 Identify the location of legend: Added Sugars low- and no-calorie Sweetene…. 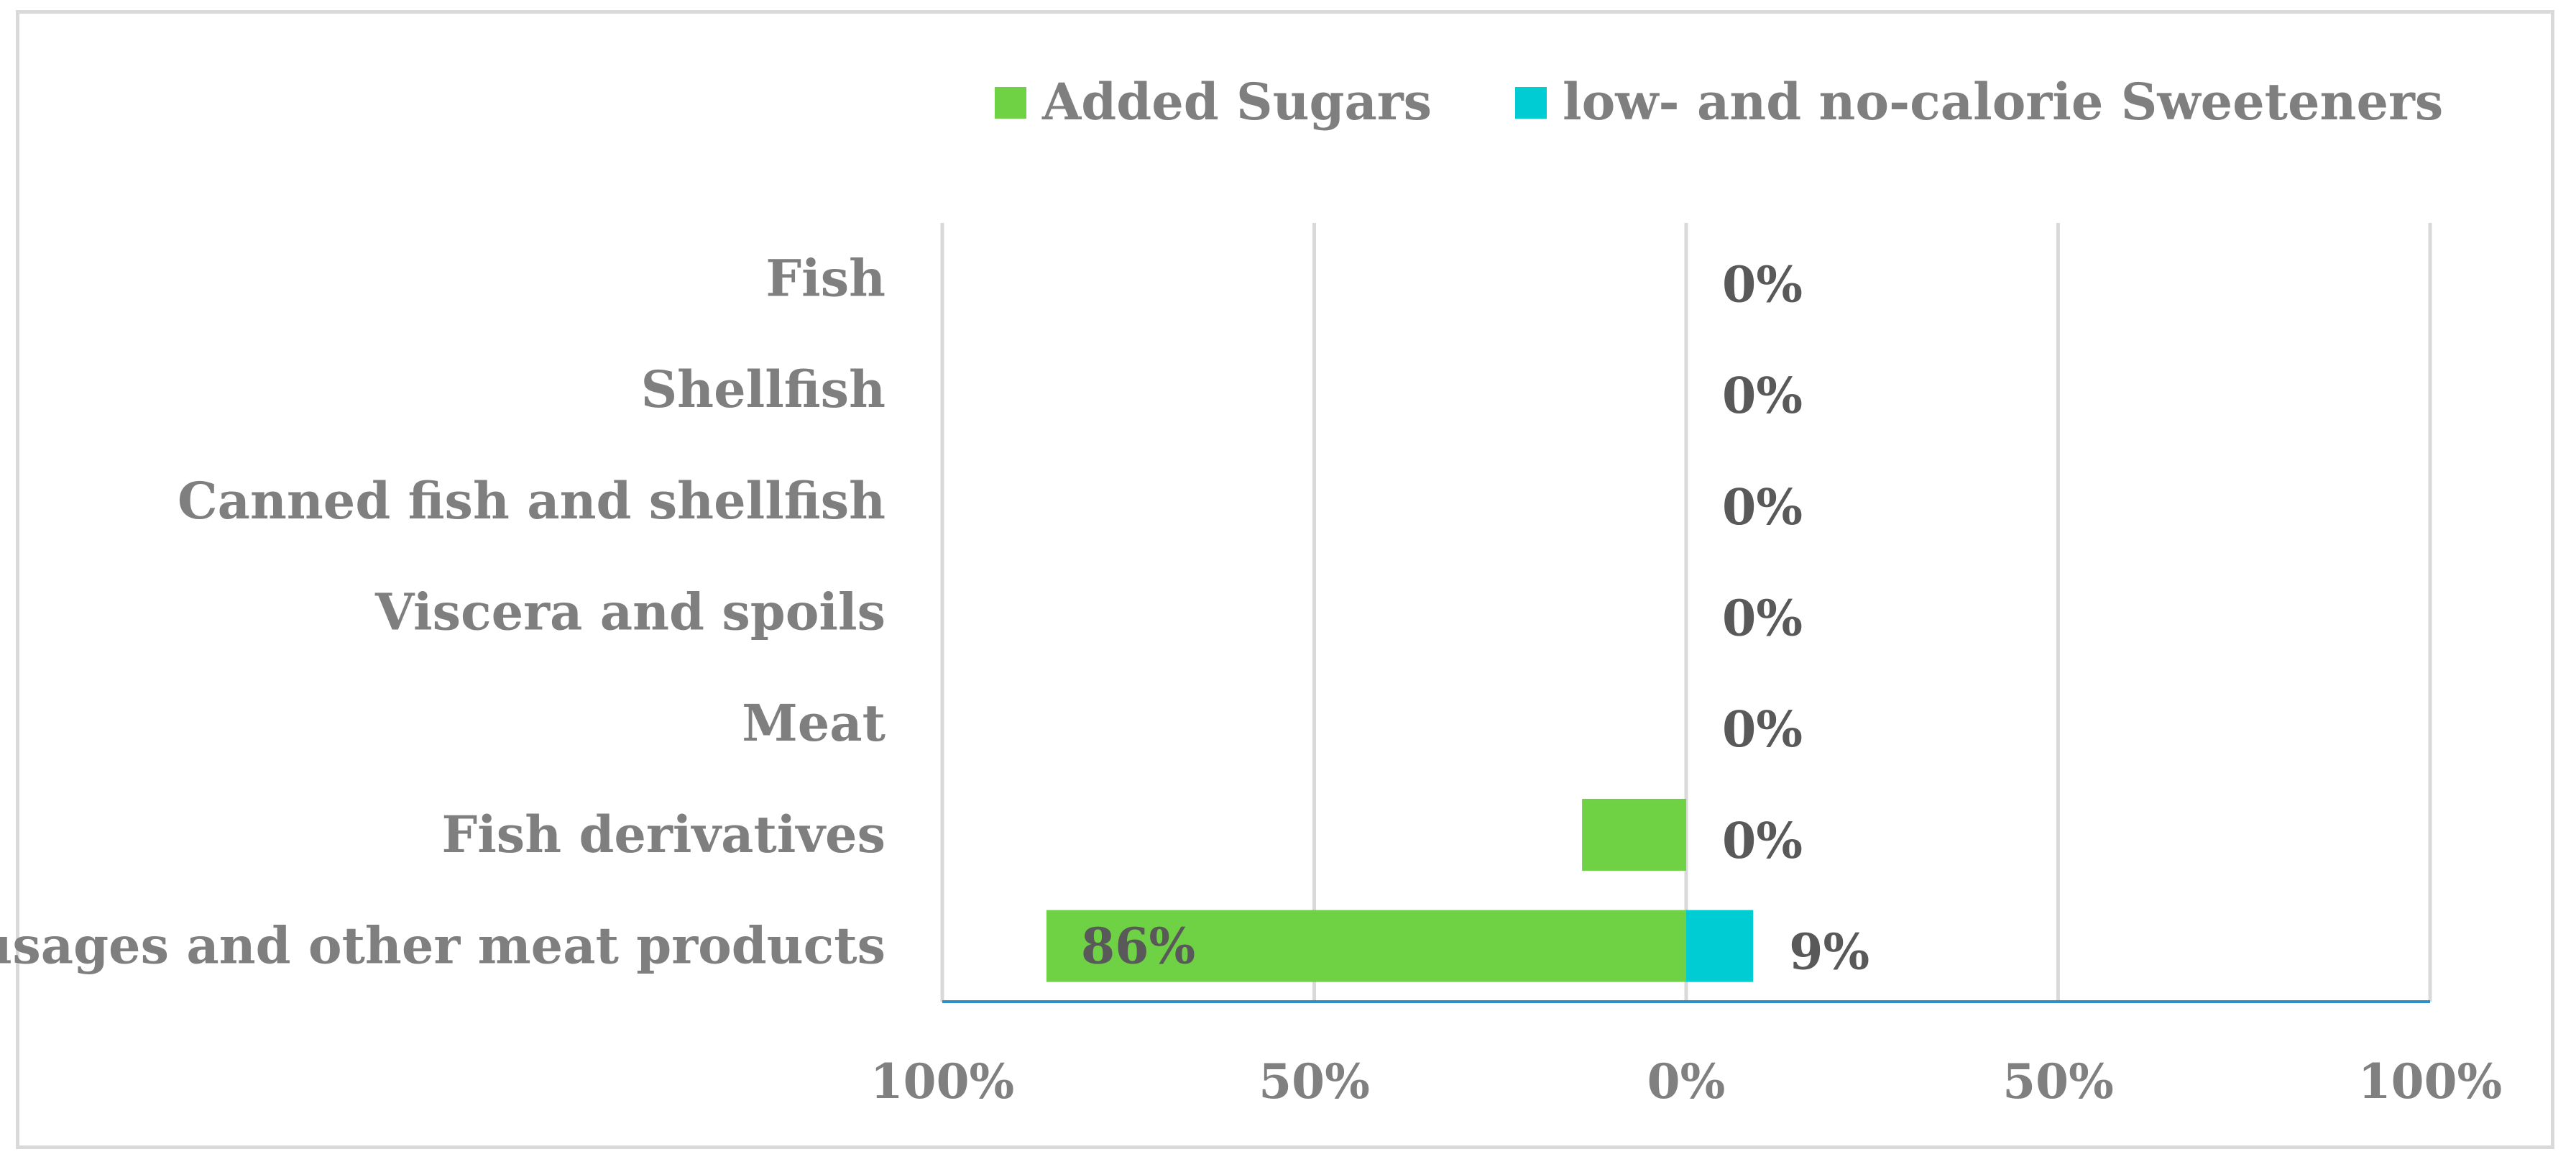
(1719, 102).